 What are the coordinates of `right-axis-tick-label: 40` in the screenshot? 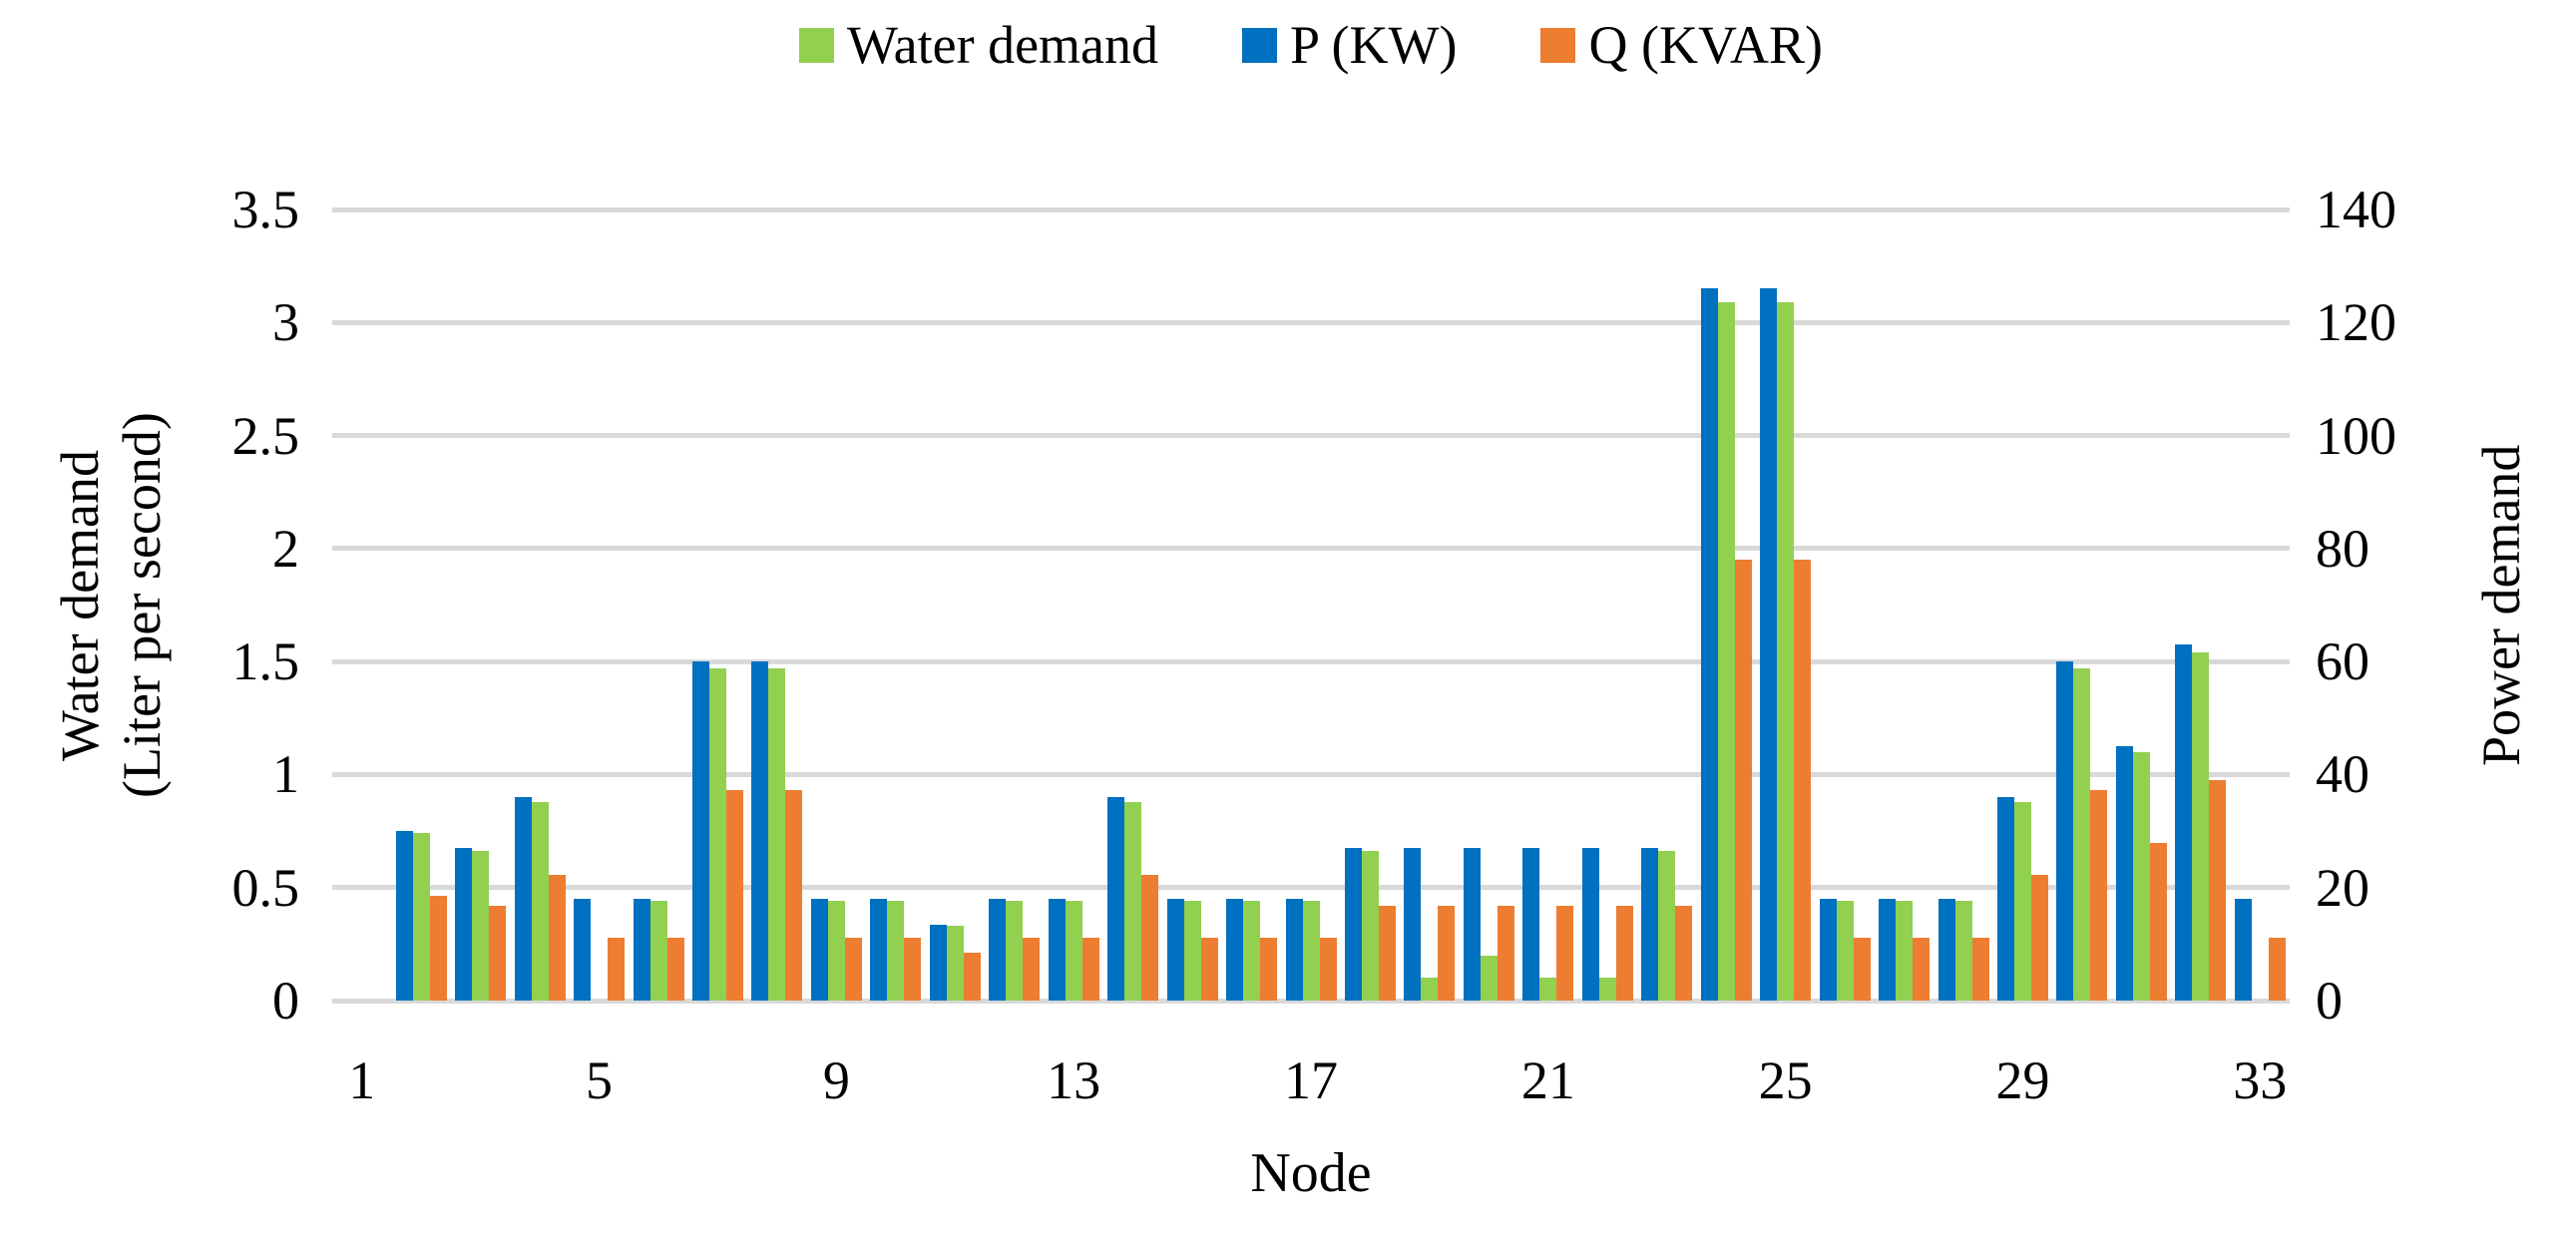 It's located at (2342, 774).